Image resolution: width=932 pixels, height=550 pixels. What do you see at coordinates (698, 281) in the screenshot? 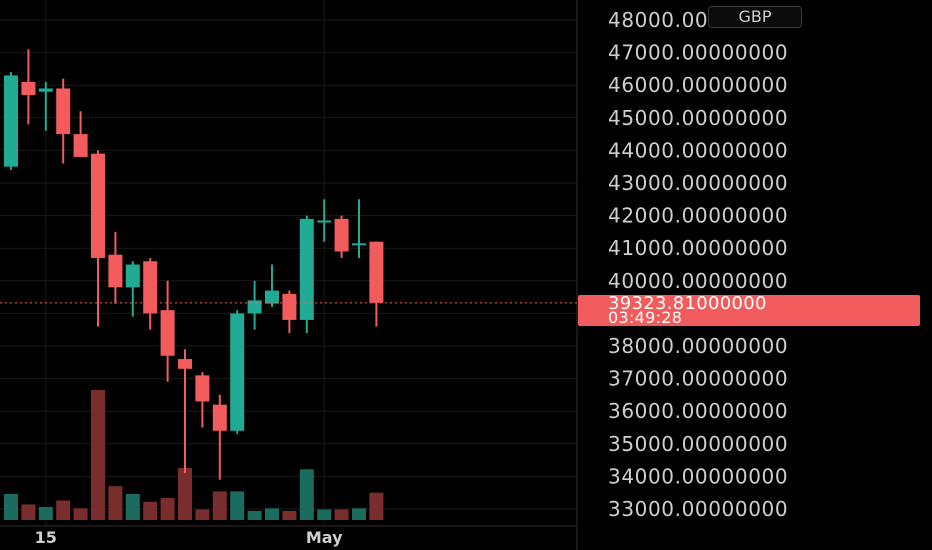
I see `price-tick-label: 40000.00000000` at bounding box center [698, 281].